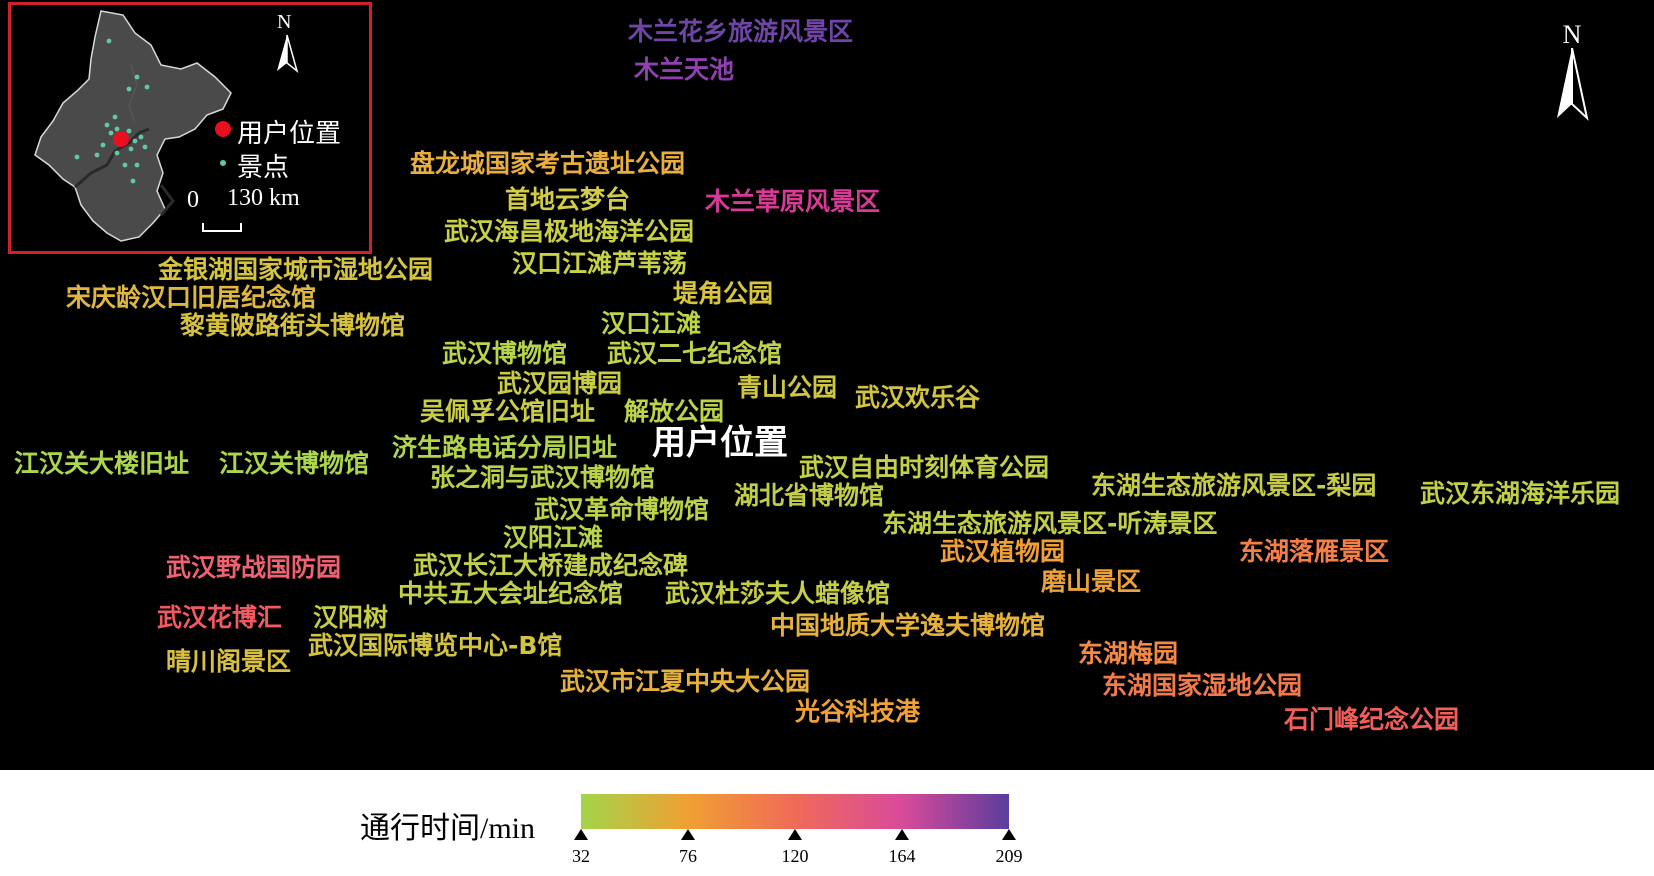 The image size is (1654, 876). I want to click on attraction-label: 黎黄陂路街头博物馆, so click(293, 325).